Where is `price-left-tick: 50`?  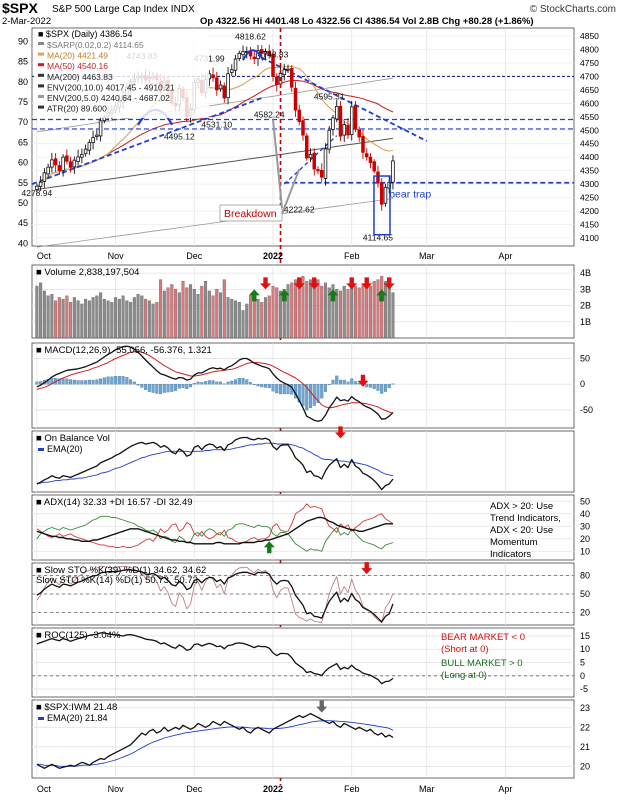 price-left-tick: 50 is located at coordinates (23, 203).